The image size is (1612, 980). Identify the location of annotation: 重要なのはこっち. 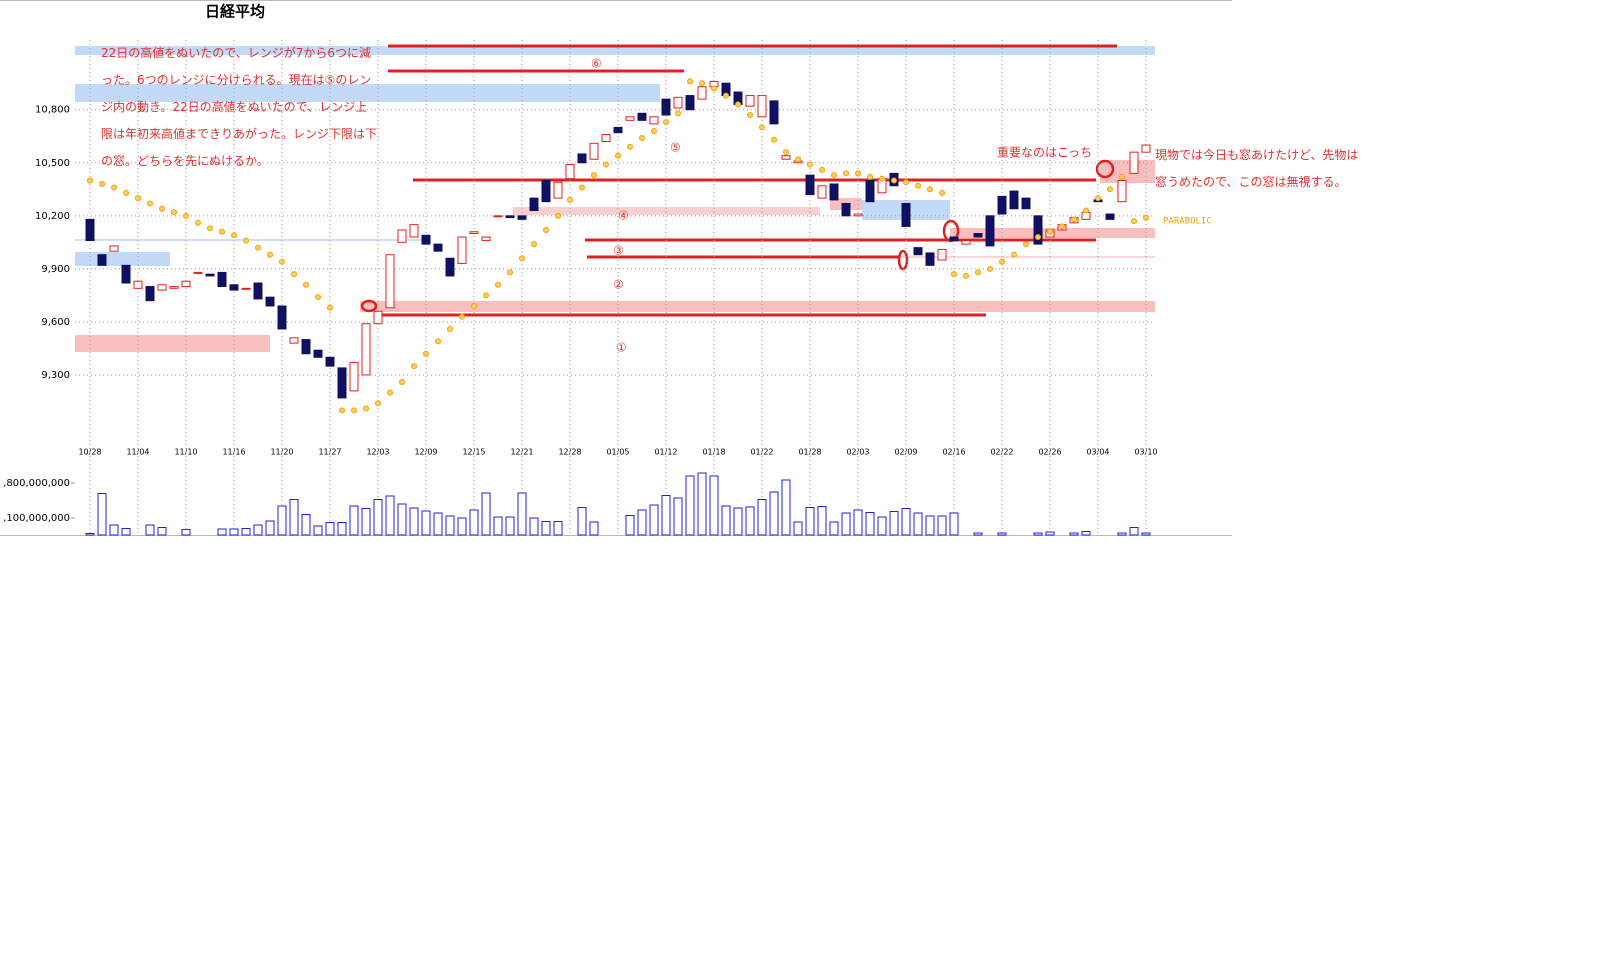
(1044, 153).